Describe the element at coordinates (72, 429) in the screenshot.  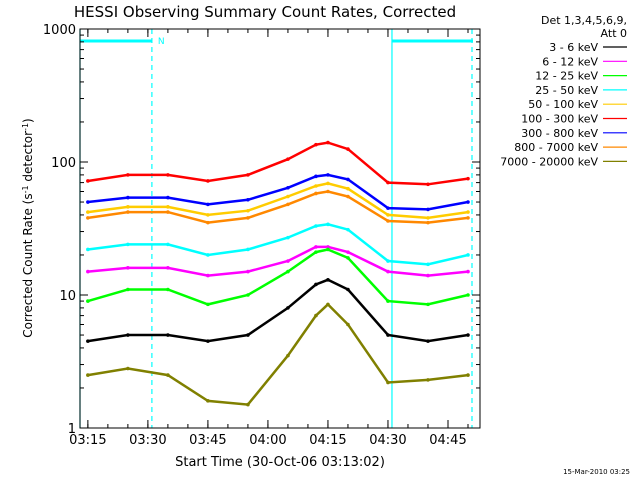
I see `y-tick-label: 1` at that location.